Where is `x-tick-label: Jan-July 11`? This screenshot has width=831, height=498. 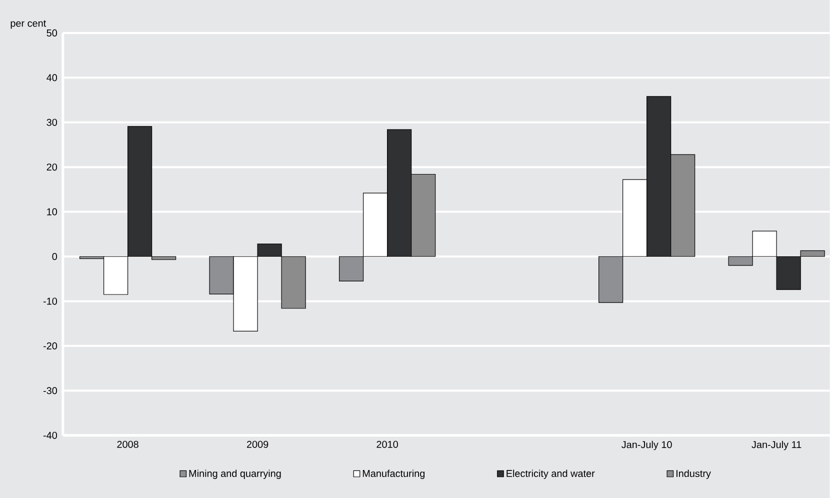 x-tick-label: Jan-July 11 is located at coordinates (777, 445).